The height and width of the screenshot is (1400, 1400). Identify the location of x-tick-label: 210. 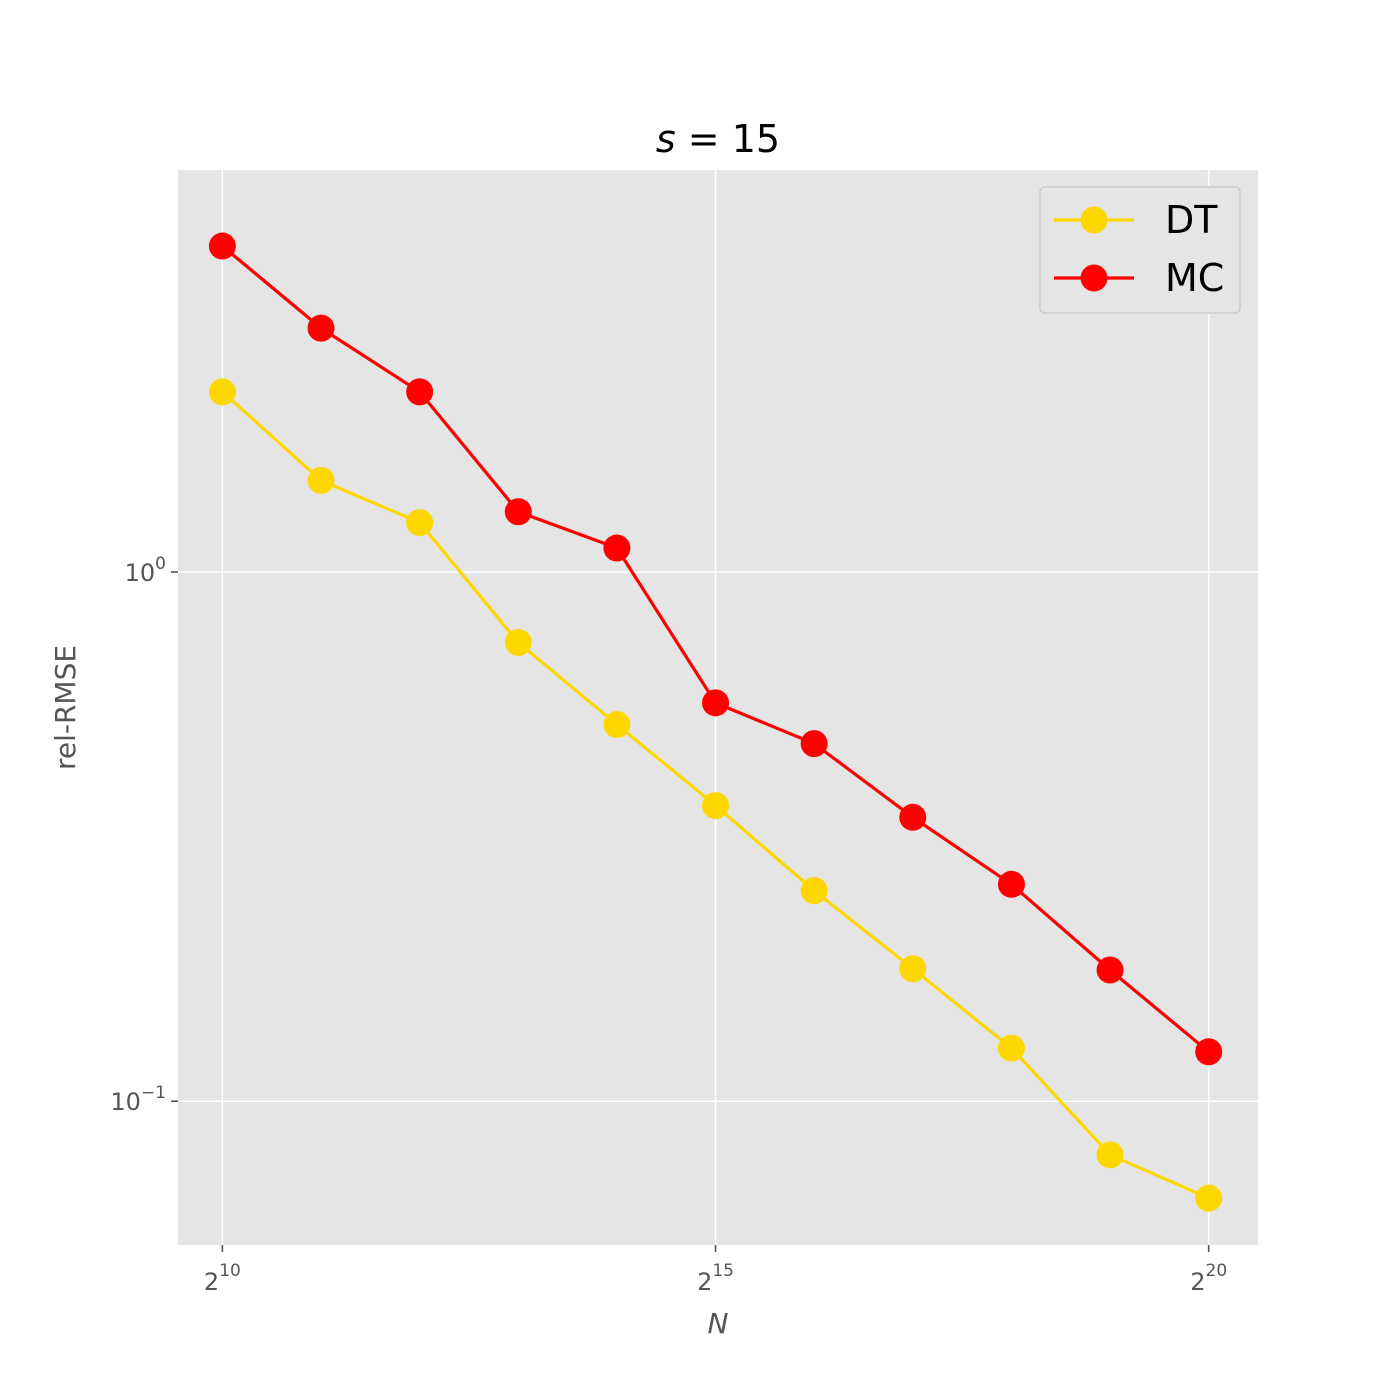
(222, 1278).